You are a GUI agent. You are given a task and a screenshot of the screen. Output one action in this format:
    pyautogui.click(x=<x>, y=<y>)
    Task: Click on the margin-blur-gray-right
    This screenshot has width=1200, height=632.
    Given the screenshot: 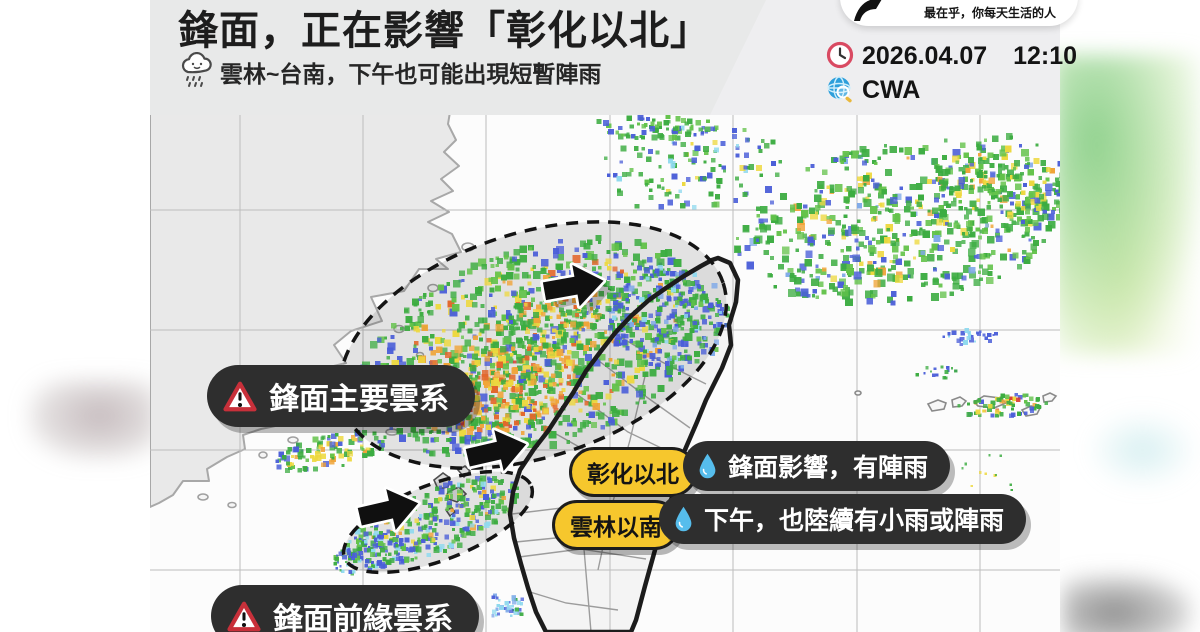 What is the action you would take?
    pyautogui.click(x=1127, y=603)
    